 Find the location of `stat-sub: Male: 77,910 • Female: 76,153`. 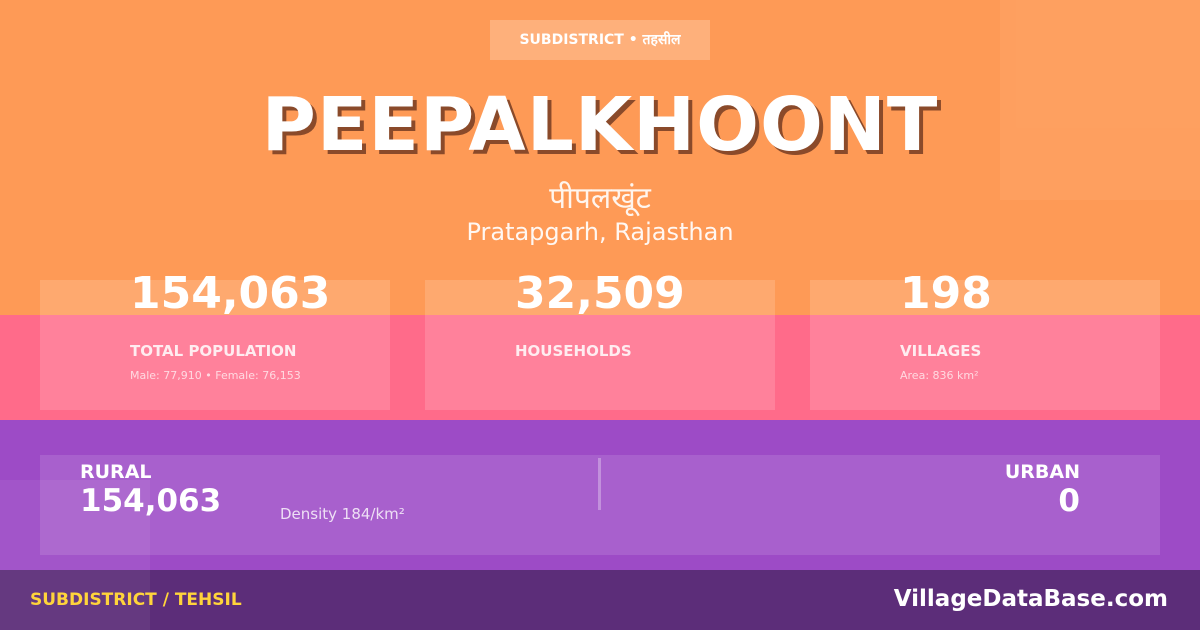

stat-sub: Male: 77,910 • Female: 76,153 is located at coordinates (215, 375).